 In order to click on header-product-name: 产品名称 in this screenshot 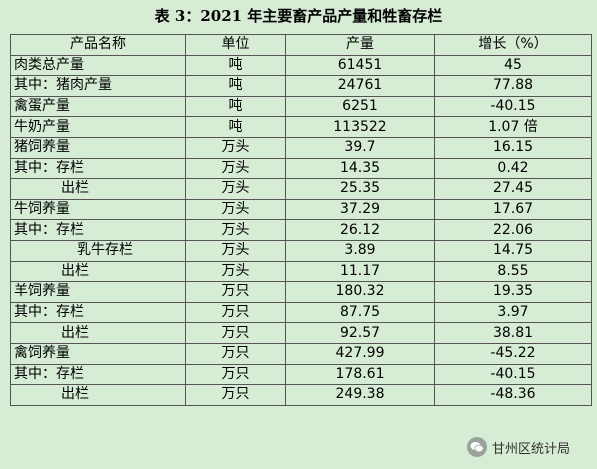, I will do `click(98, 45)`.